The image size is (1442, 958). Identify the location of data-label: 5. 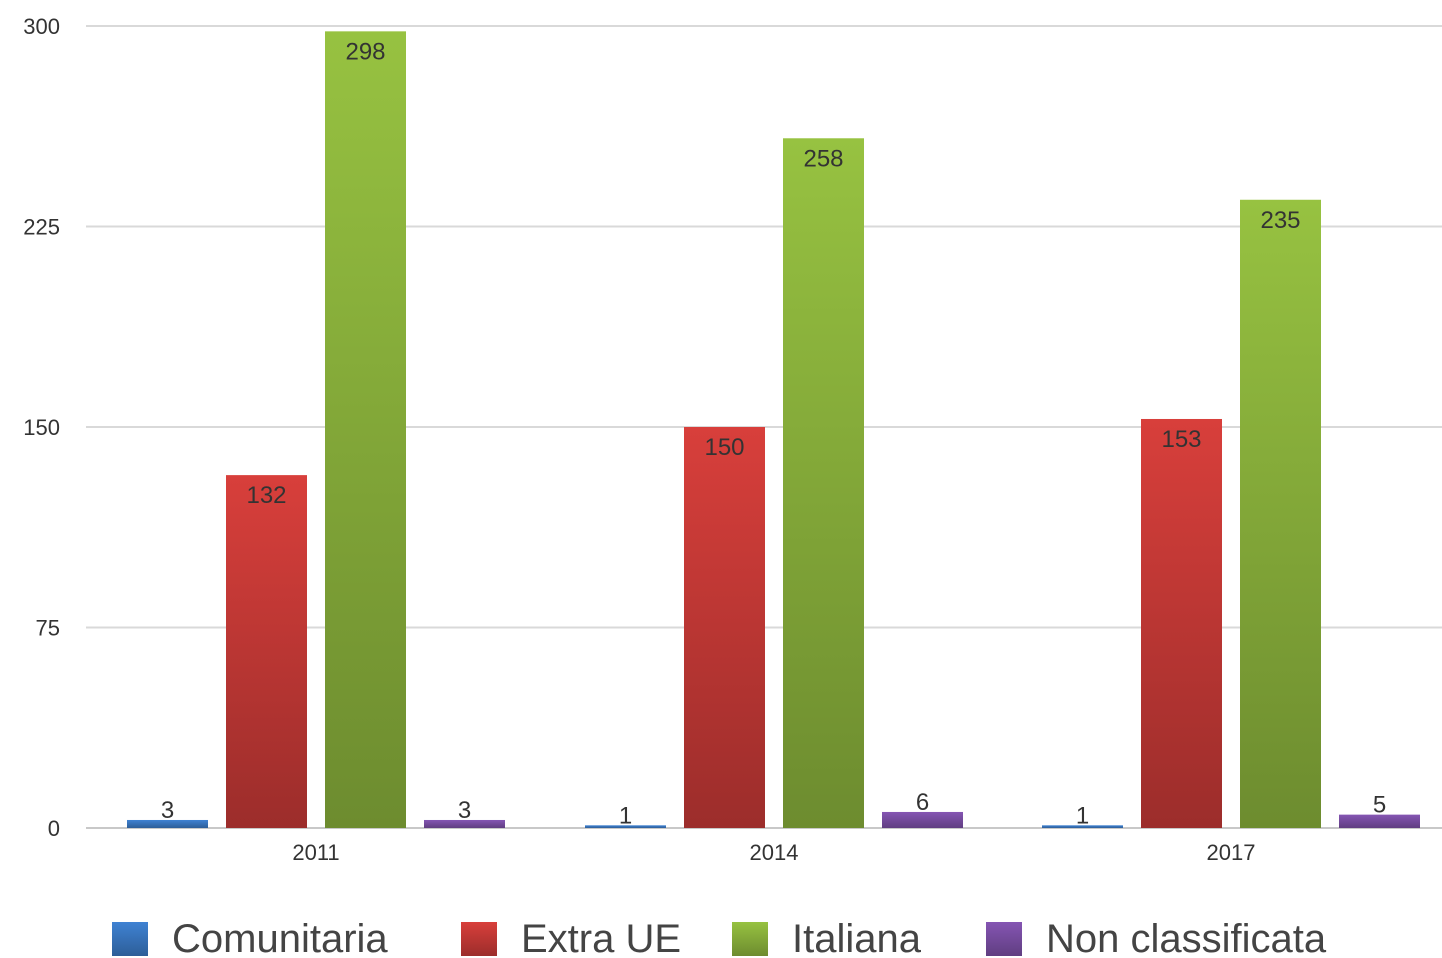
(1379, 805).